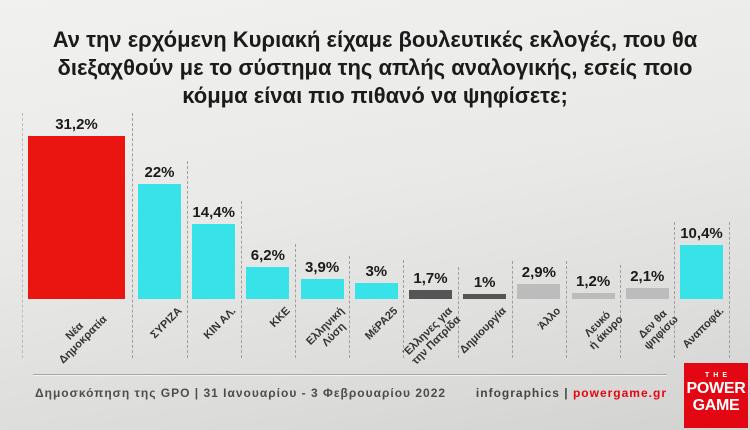 This screenshot has height=430, width=750. I want to click on bar-value-label: 1,7%, so click(430, 279).